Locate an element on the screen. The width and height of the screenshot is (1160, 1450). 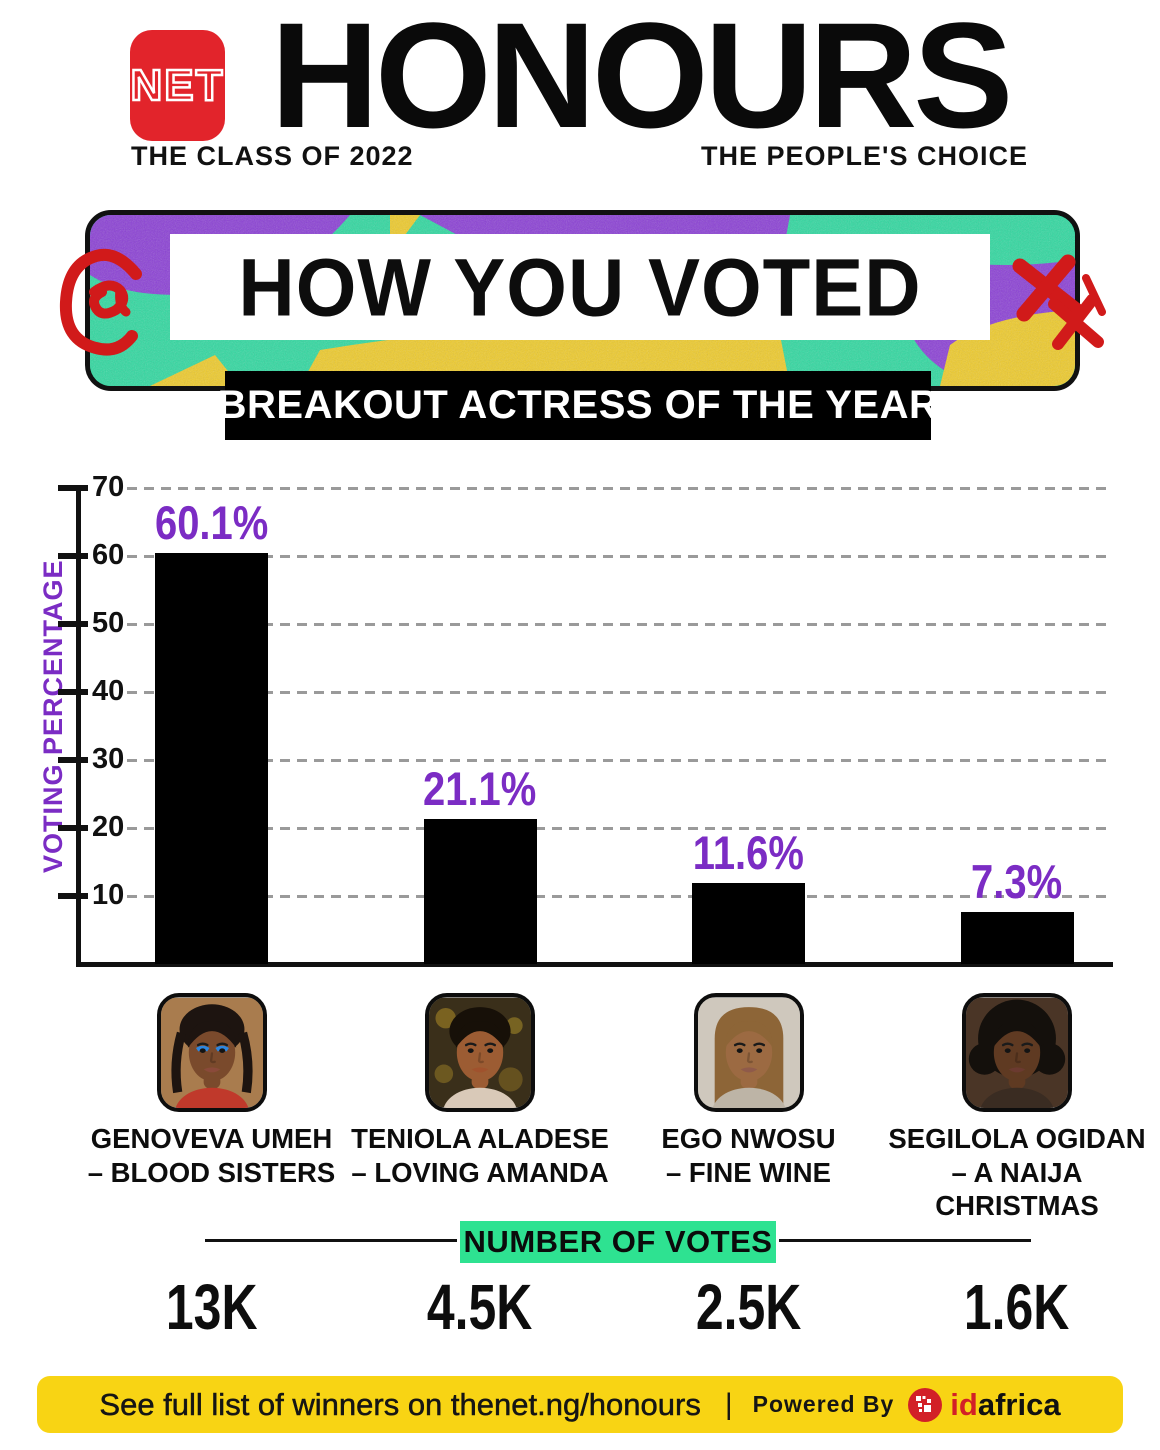
bar-value-text: 7.3% is located at coordinates (1017, 882).